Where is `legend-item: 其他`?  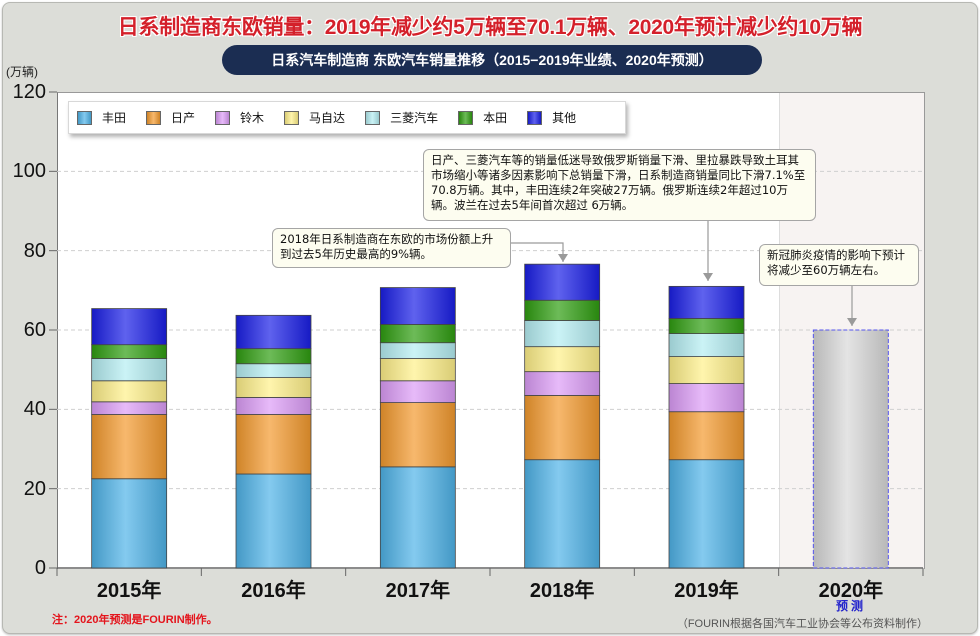 legend-item: 其他 is located at coordinates (551, 117).